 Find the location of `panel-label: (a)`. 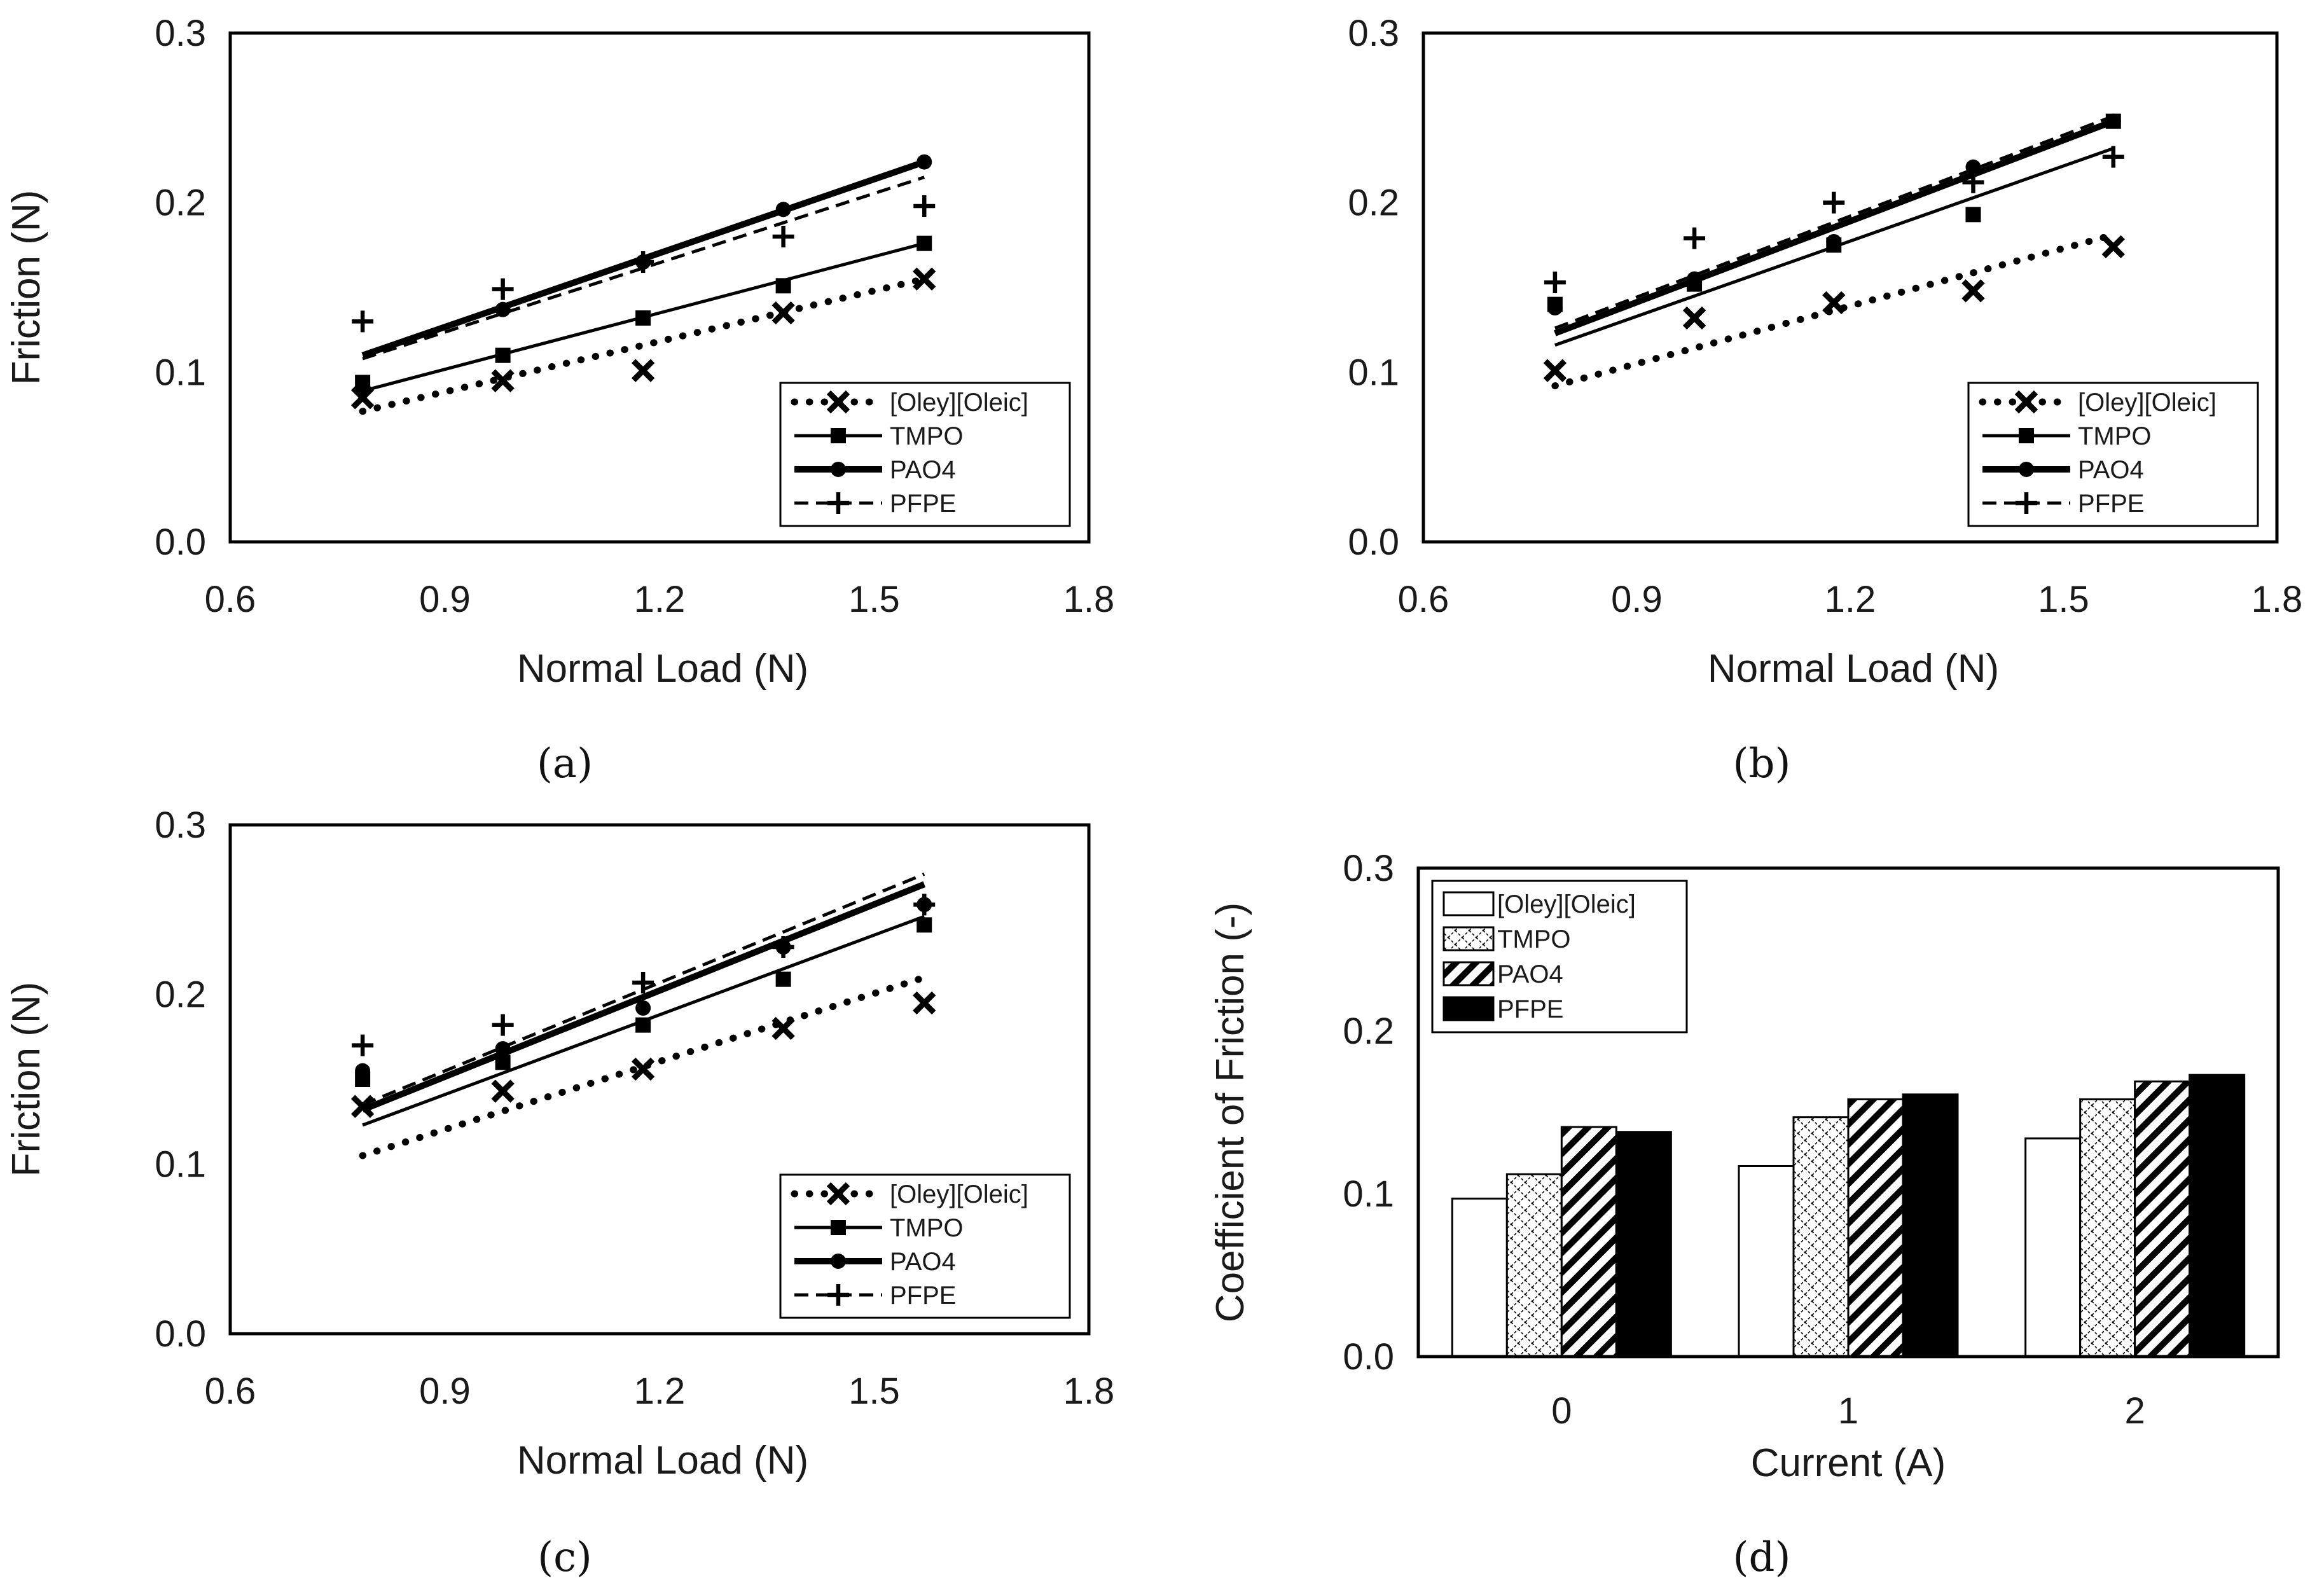

panel-label: (a) is located at coordinates (565, 763).